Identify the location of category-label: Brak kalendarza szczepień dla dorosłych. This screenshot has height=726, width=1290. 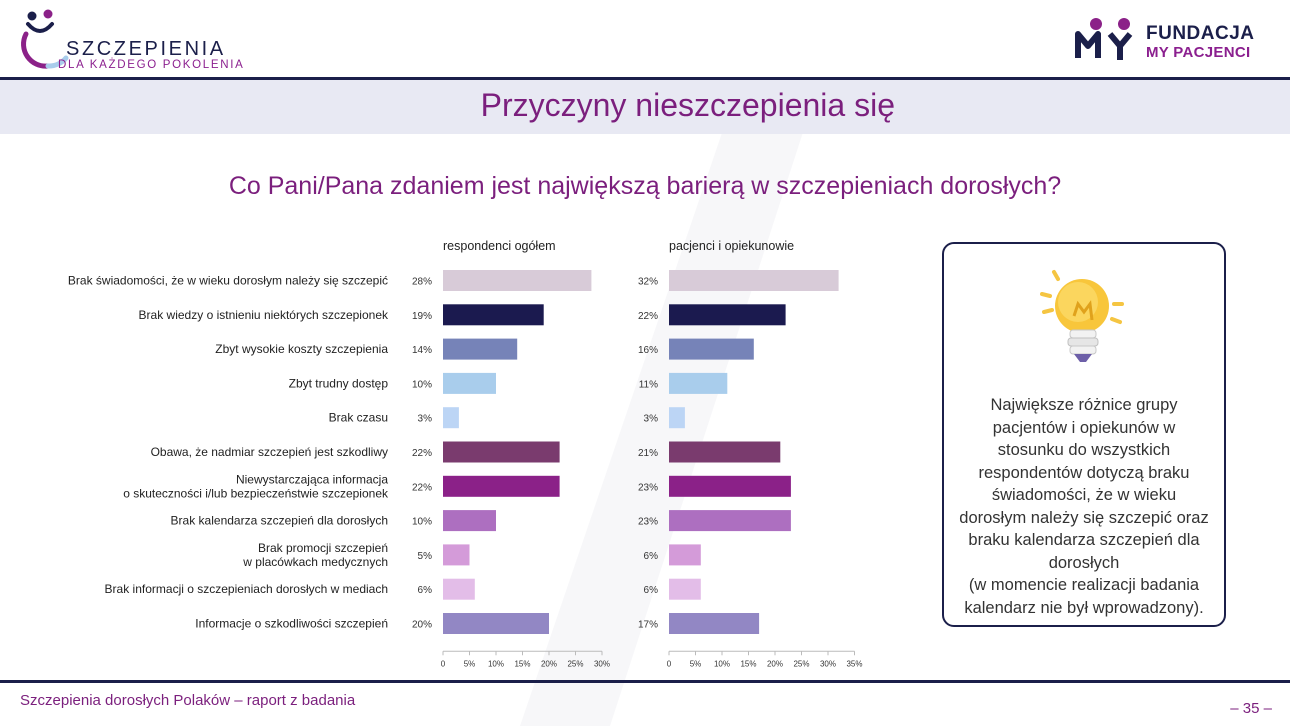
(279, 521).